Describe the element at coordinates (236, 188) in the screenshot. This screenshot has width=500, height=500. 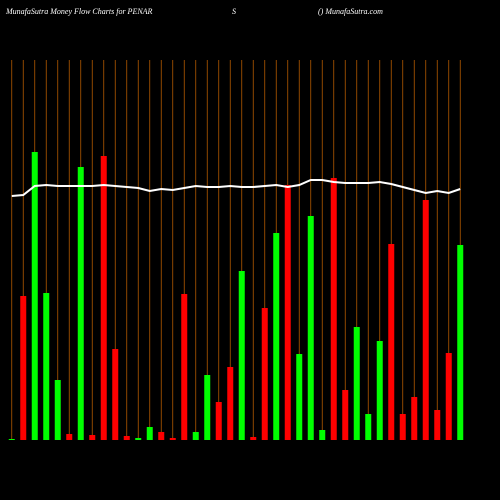
I see `money-flow-line` at that location.